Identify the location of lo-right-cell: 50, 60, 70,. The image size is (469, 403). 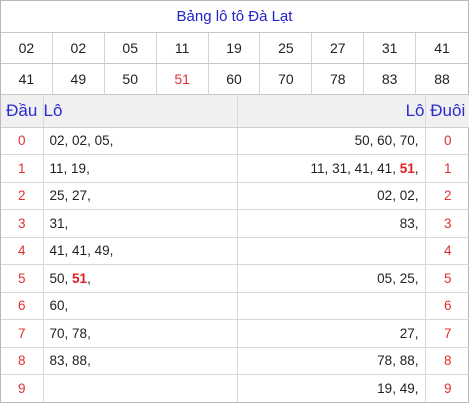
(331, 141).